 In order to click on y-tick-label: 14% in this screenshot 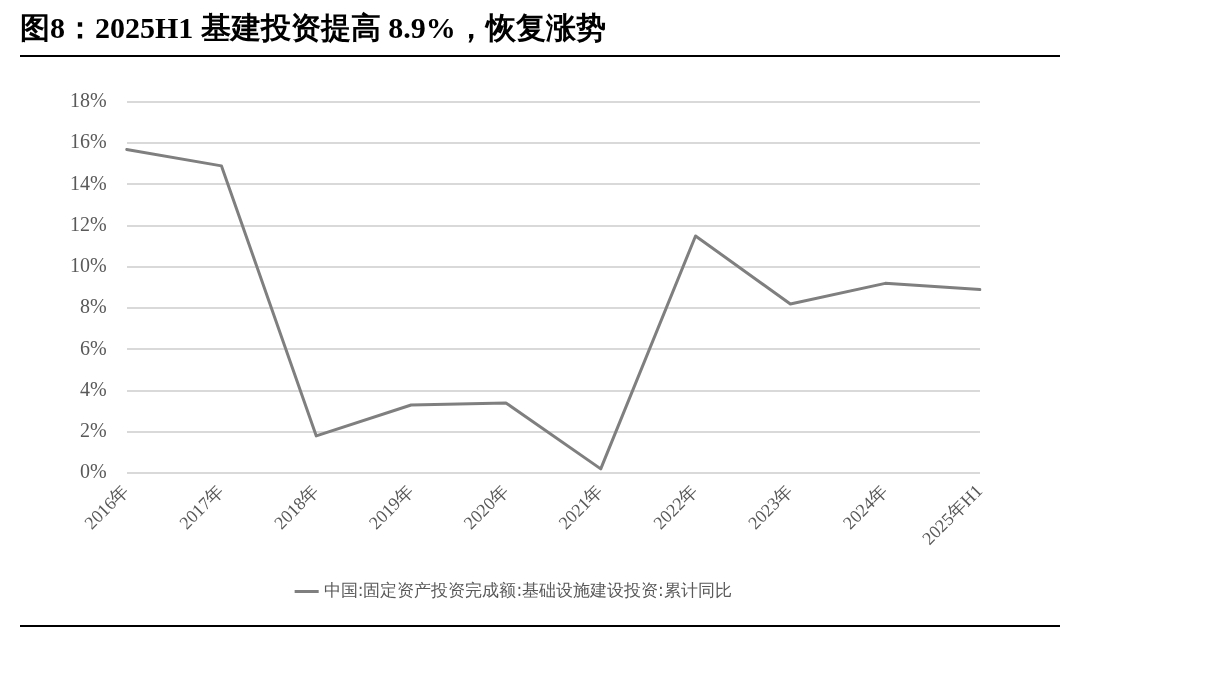, I will do `click(88, 182)`.